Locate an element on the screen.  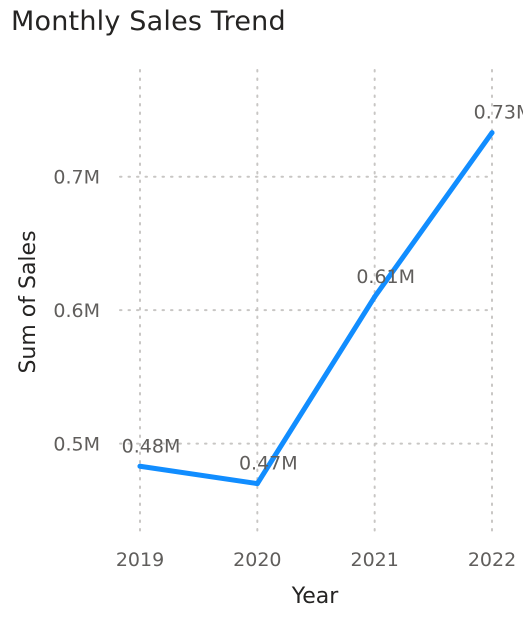
y-tick-label-0.6M: 0.6M is located at coordinates (76, 311).